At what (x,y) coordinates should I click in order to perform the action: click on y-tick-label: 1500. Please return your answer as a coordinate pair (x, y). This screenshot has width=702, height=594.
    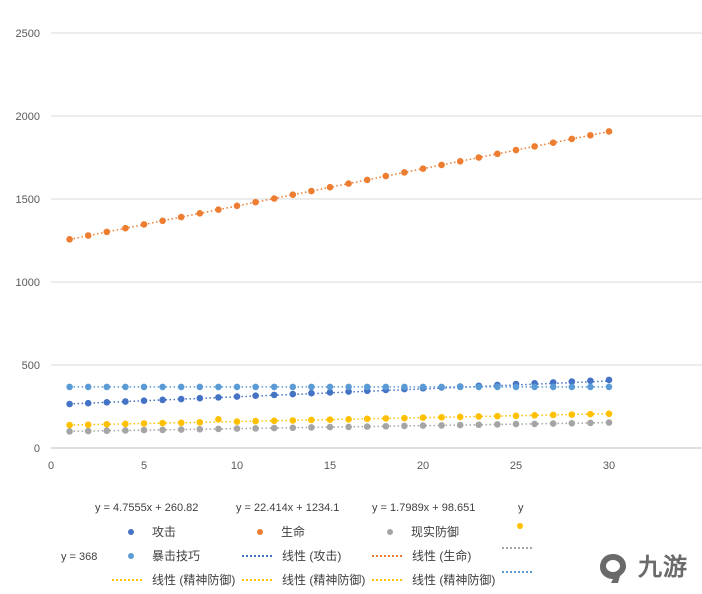
    Looking at the image, I should click on (28, 200).